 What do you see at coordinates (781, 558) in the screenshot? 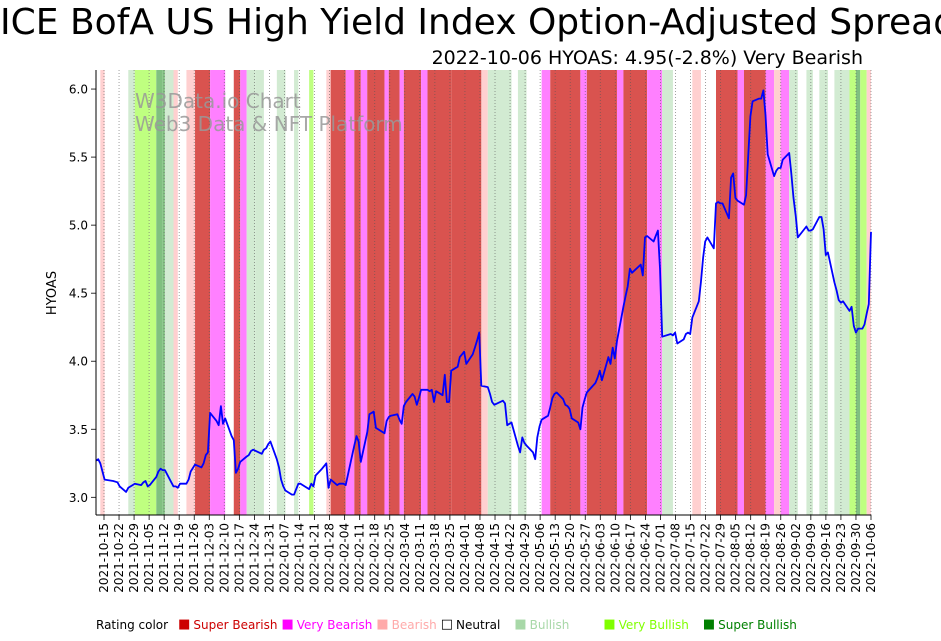
I see `x-tick-label: 2022-08-26` at bounding box center [781, 558].